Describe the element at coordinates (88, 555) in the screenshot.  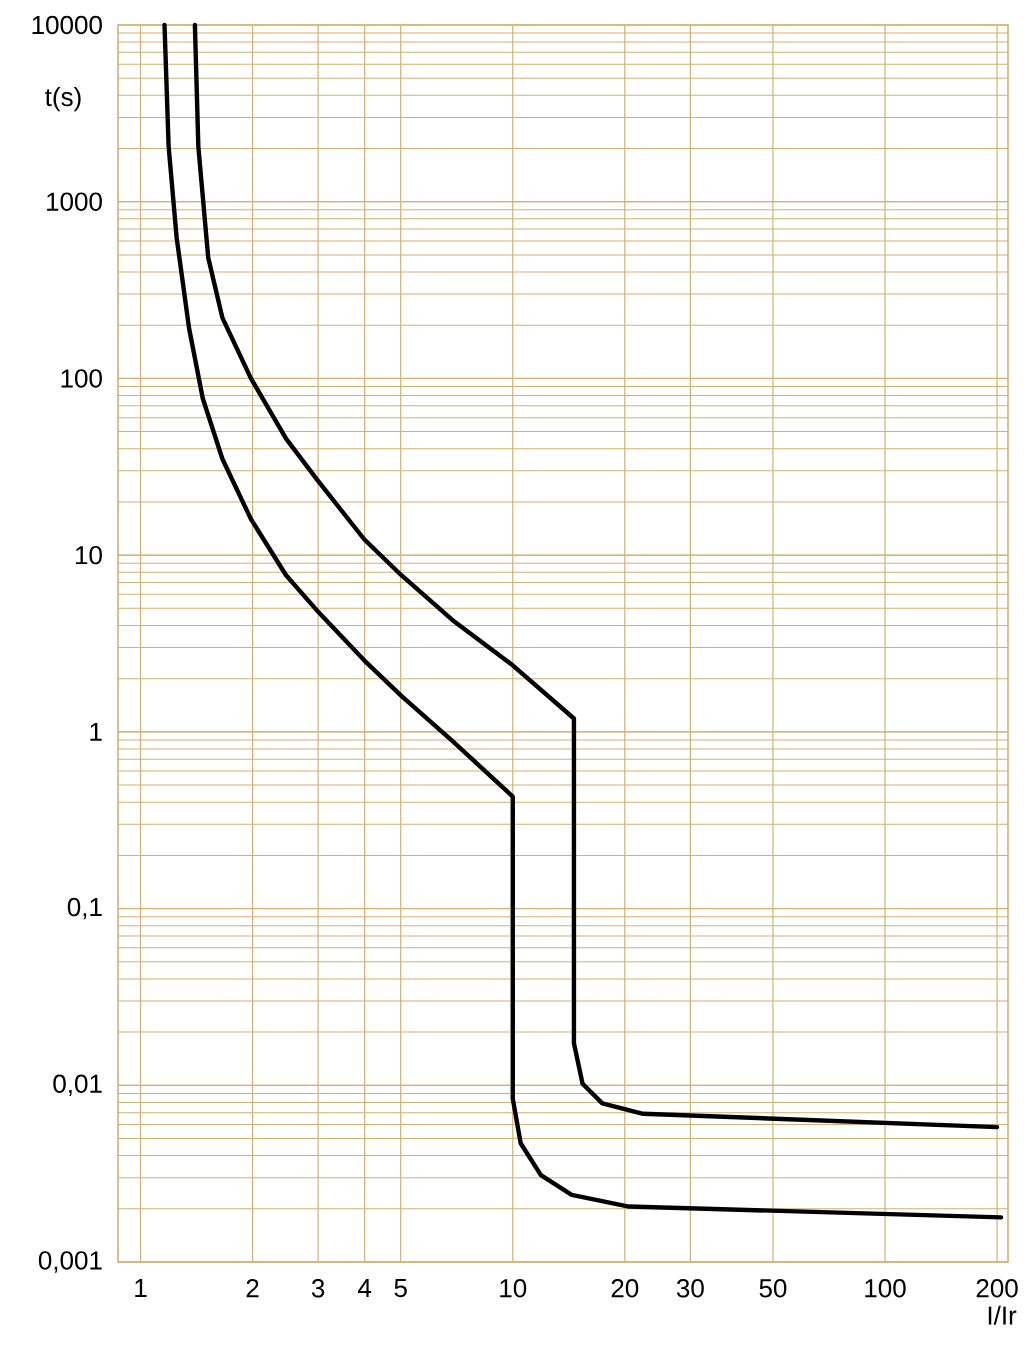
I see `y-tick-label: 10` at that location.